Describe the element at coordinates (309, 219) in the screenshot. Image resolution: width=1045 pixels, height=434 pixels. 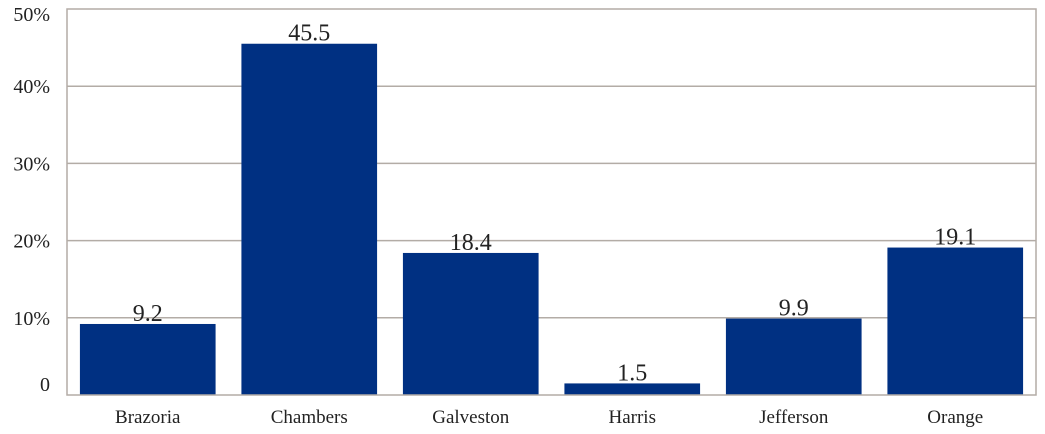
I see `bar-chambers` at that location.